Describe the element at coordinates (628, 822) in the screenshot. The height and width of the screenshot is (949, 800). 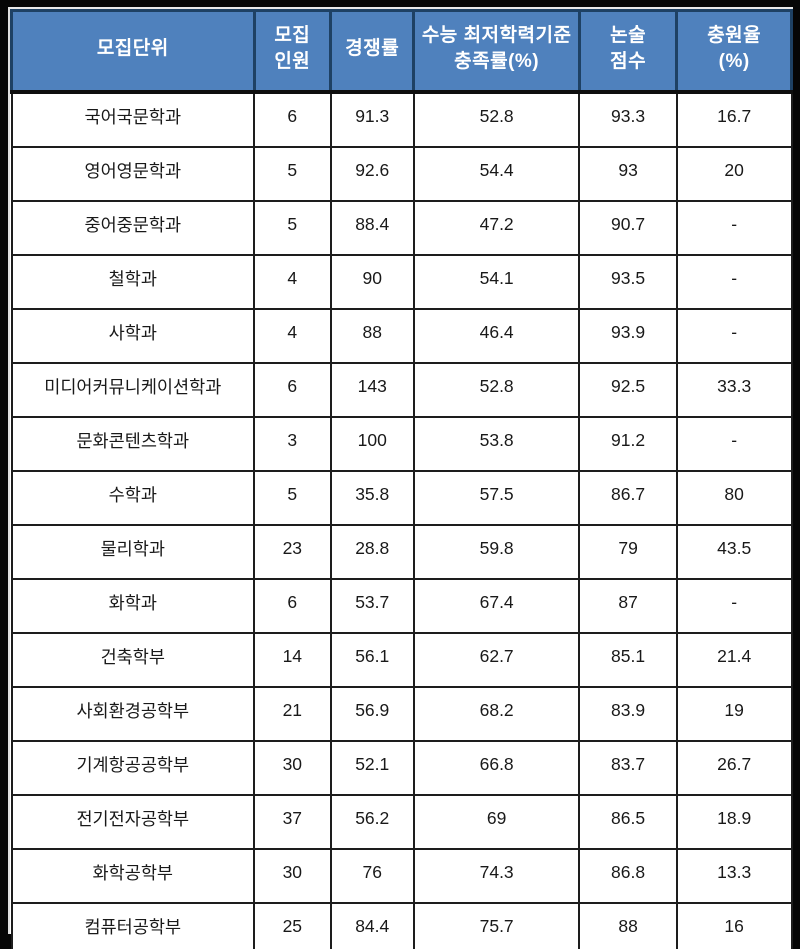
I see `essay-score-cell: 86.5` at that location.